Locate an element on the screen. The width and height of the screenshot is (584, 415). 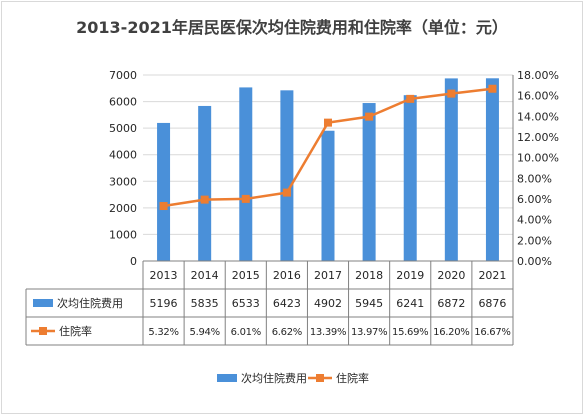
y-left-tick-label: 0 is located at coordinates (133, 261).